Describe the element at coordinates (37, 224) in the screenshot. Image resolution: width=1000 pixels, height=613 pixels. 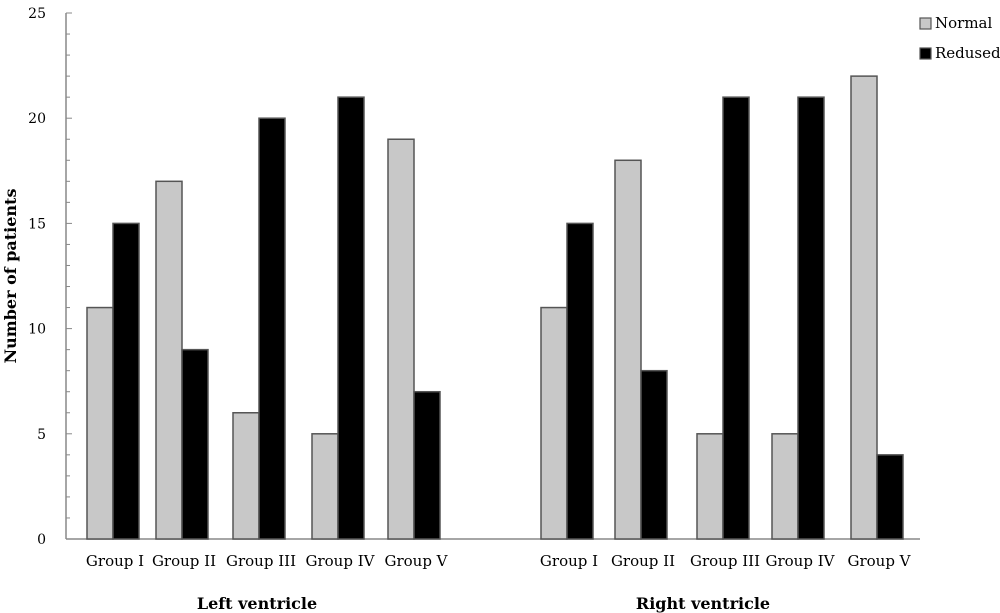
I see `y-tick-label: 15` at that location.